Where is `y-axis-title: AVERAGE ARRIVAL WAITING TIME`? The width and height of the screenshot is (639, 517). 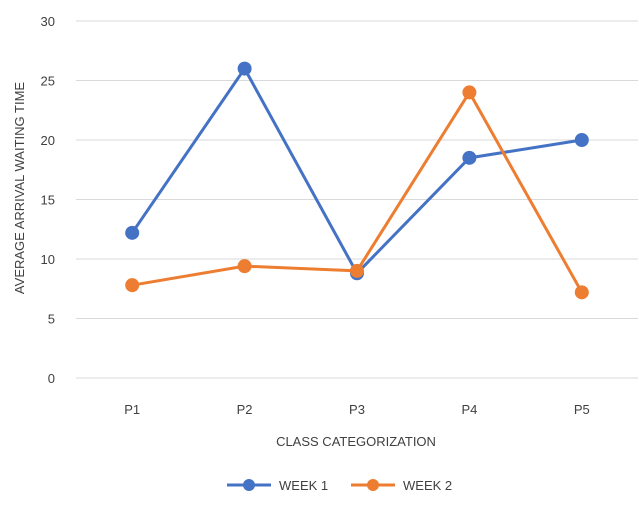 y-axis-title: AVERAGE ARRIVAL WAITING TIME is located at coordinates (19, 188).